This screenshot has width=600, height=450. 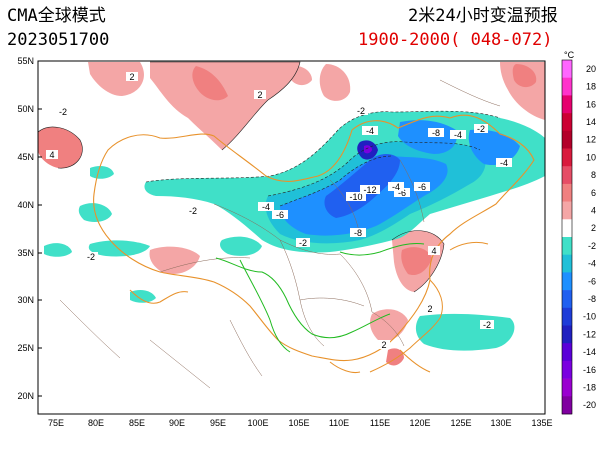 I want to click on lon-label-75e: 75E, so click(x=56, y=423).